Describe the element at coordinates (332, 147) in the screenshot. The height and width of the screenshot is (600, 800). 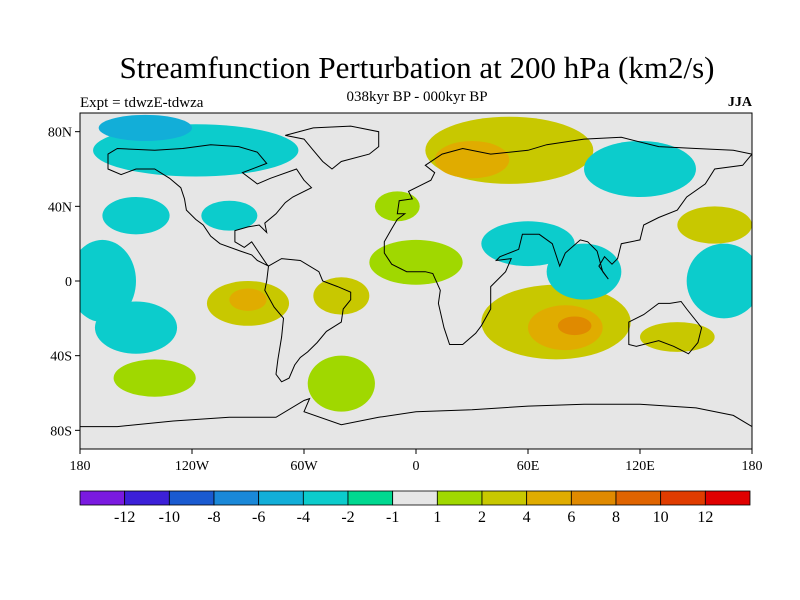
I see `coastline-greenland` at that location.